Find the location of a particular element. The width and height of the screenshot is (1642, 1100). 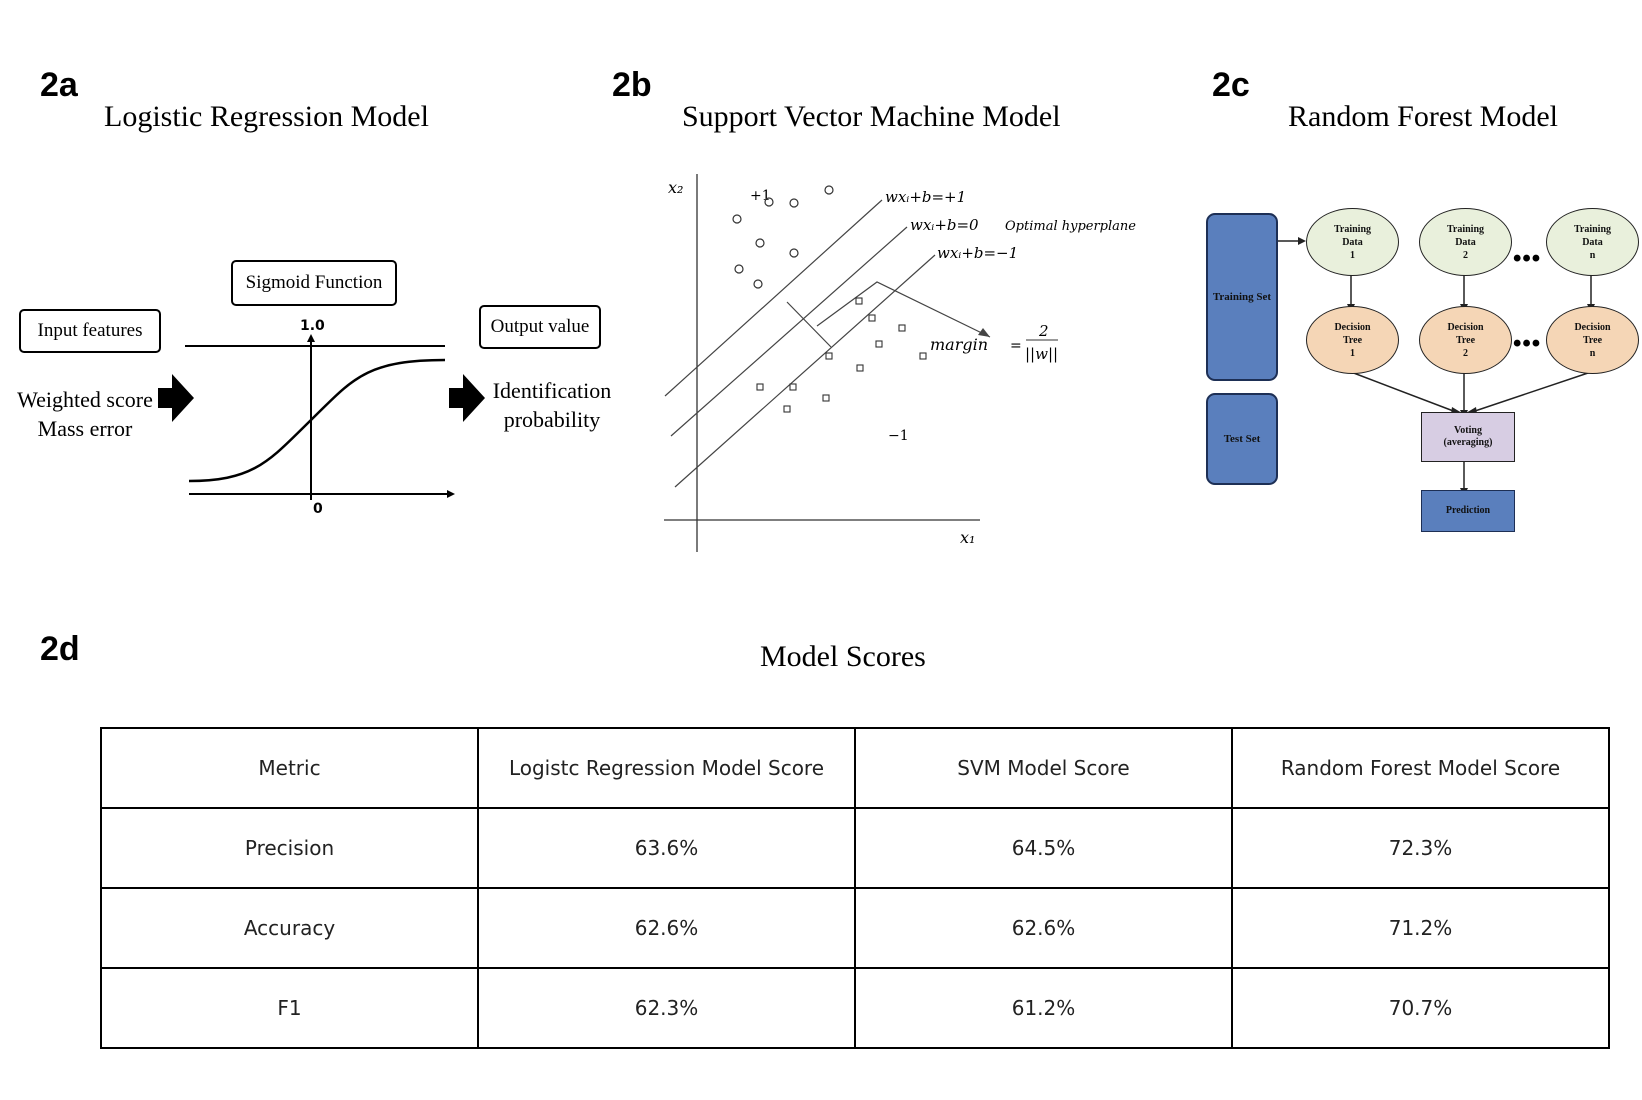

table-row: Accuracy 62.6% 62.6% 71.2% is located at coordinates (855, 928).